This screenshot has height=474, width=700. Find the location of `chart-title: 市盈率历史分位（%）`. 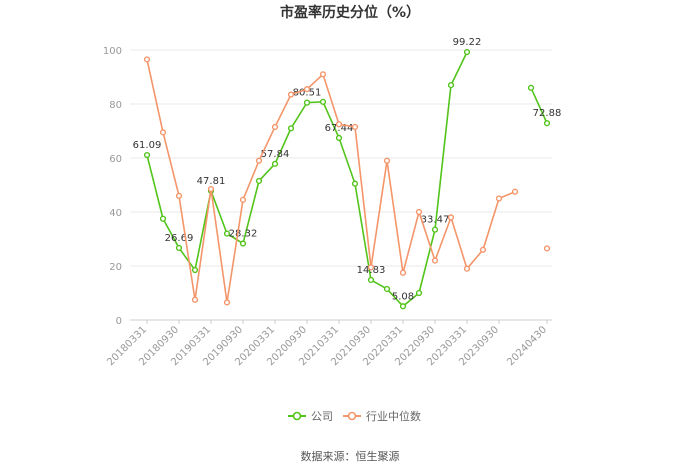

chart-title: 市盈率历史分位（%） is located at coordinates (350, 12).